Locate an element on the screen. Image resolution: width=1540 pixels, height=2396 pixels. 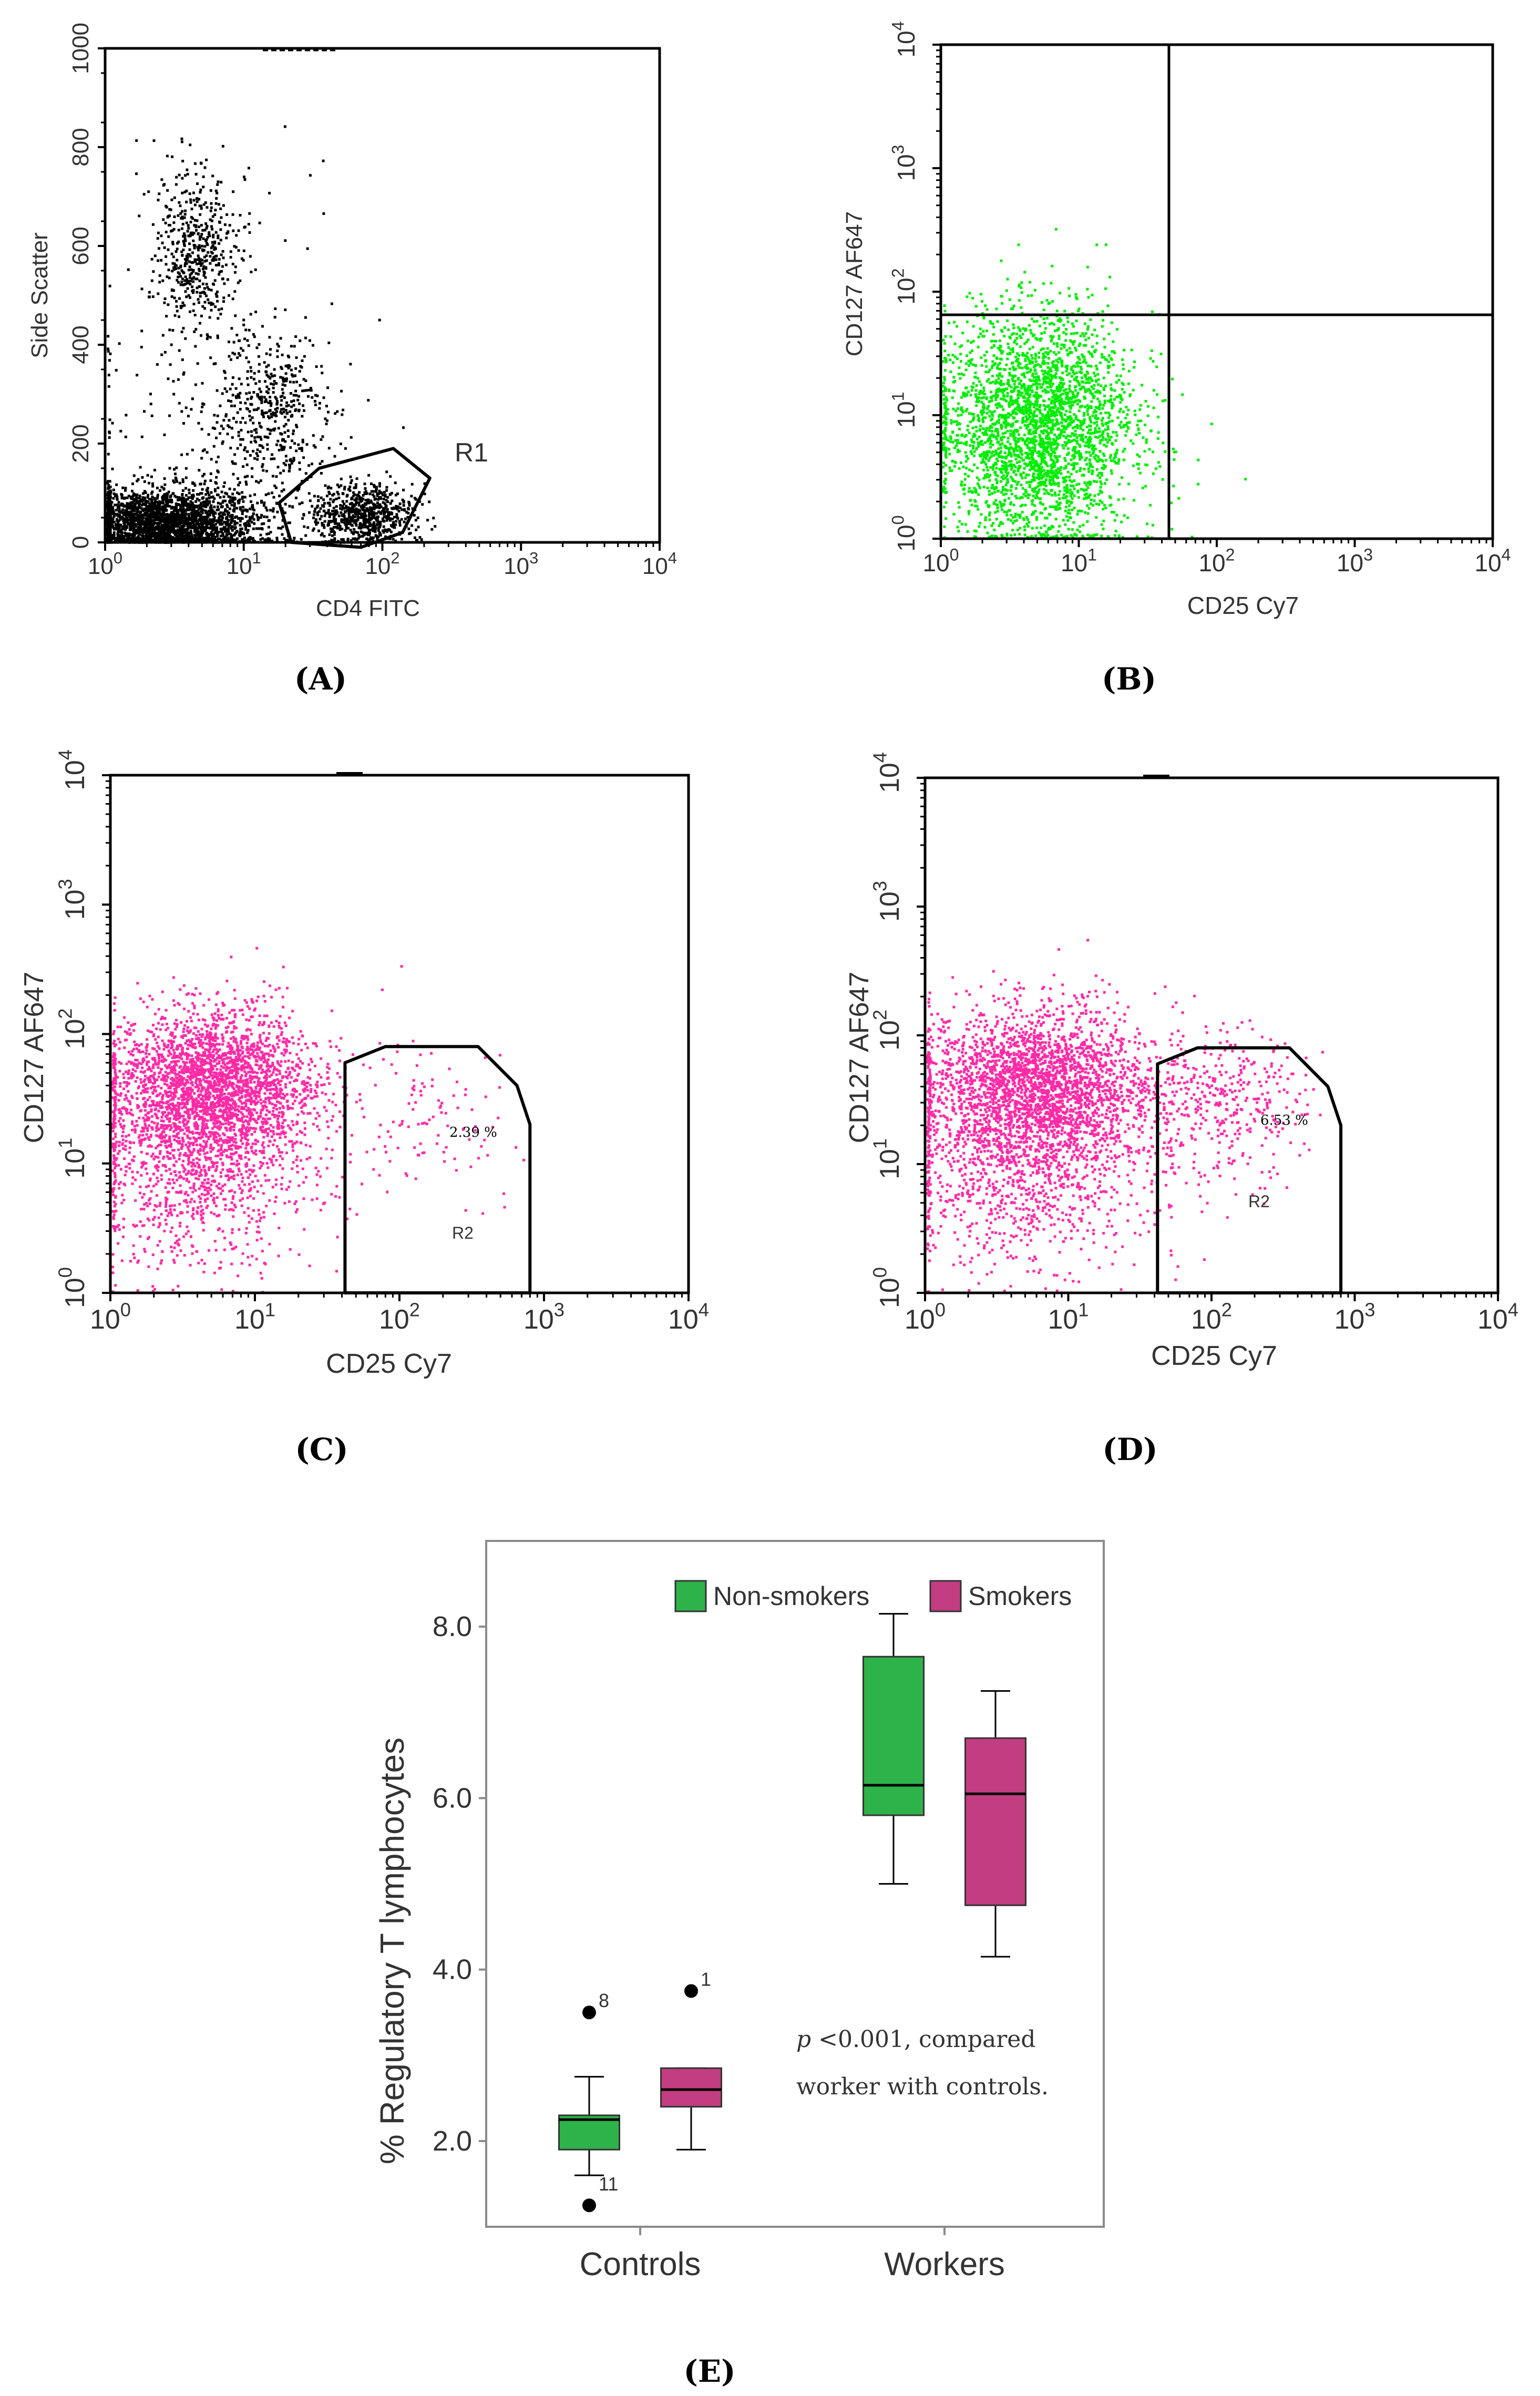
panel-d-gates: R2 6.53 % is located at coordinates (1249, 1170).